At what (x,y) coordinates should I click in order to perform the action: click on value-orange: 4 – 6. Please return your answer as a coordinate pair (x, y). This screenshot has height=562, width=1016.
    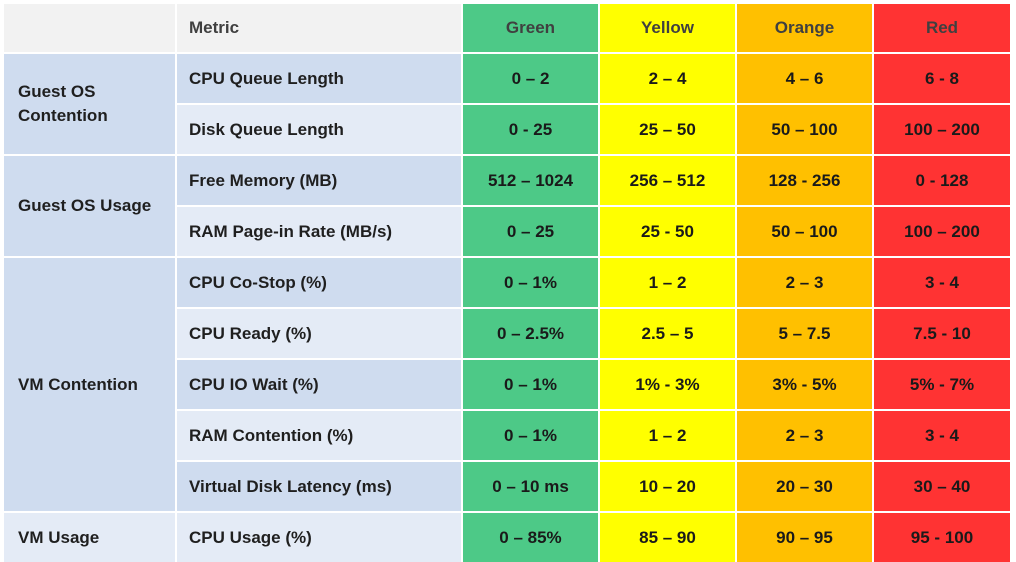
    Looking at the image, I should click on (804, 78).